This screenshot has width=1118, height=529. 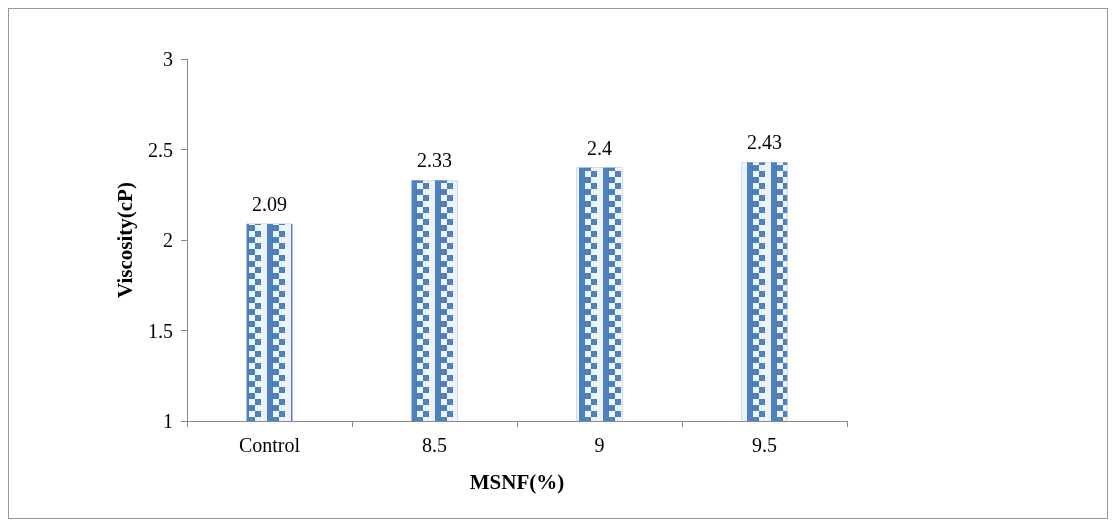 I want to click on y-axis-title: Viscosity(cP), so click(x=124, y=240).